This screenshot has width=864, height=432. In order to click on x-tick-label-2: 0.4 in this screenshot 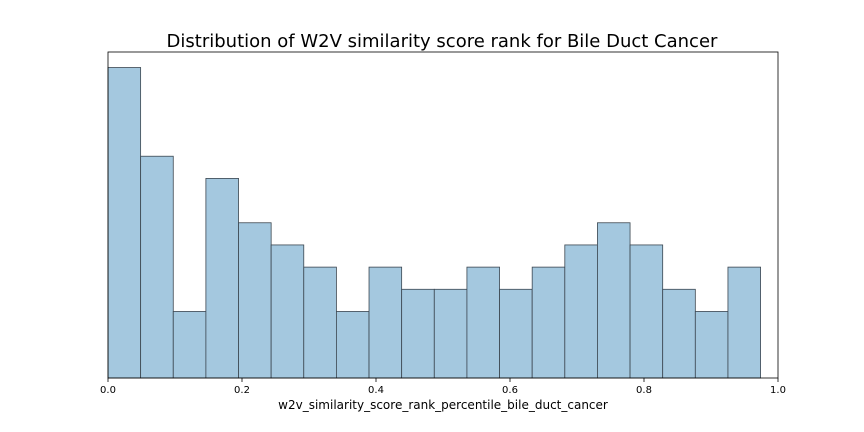, I will do `click(376, 390)`.